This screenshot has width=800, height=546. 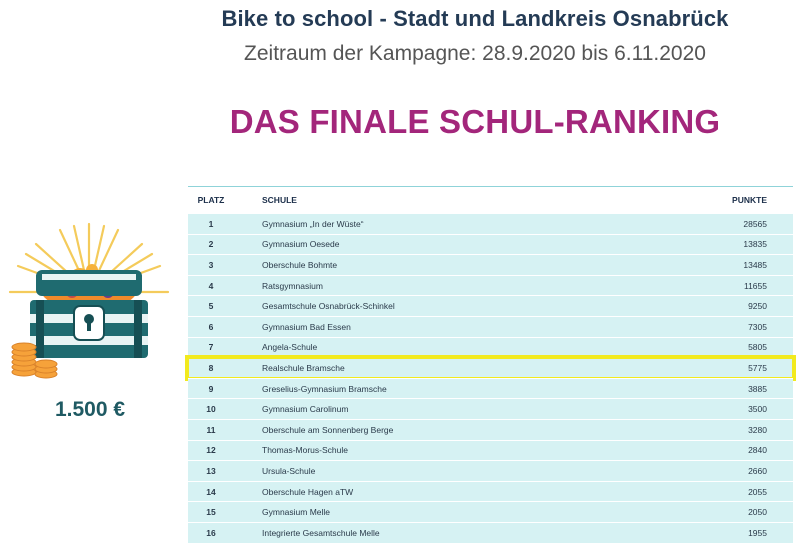 I want to click on table-row: 11 Oberschule am Sonnenberg Berge 3280, so click(x=490, y=429).